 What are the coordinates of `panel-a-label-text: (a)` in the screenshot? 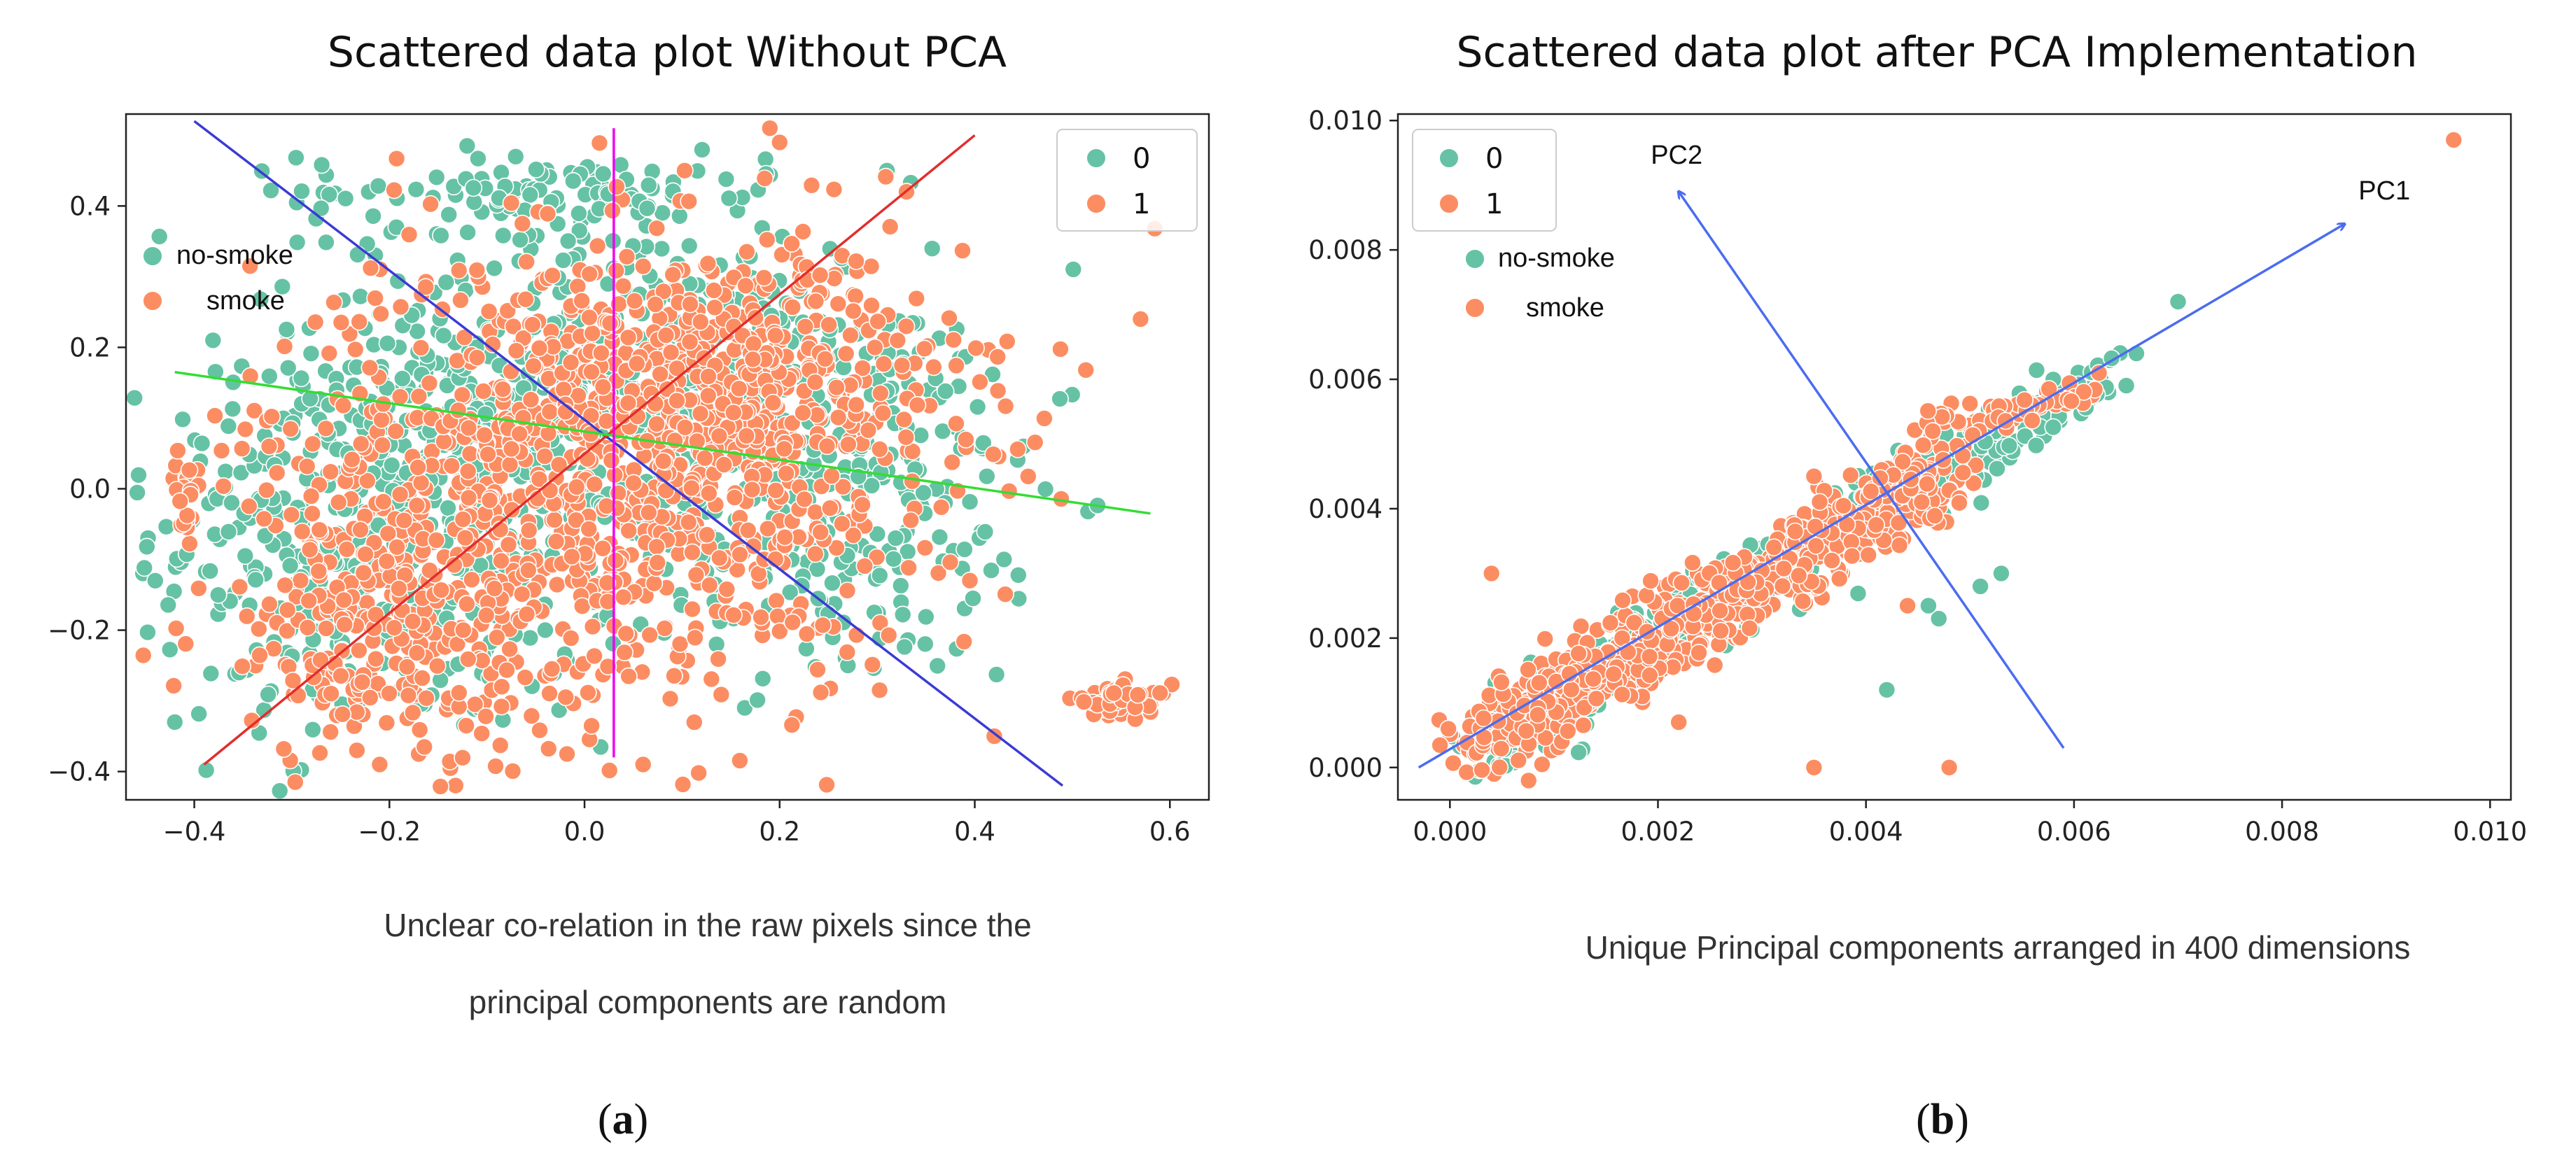 It's located at (623, 1119).